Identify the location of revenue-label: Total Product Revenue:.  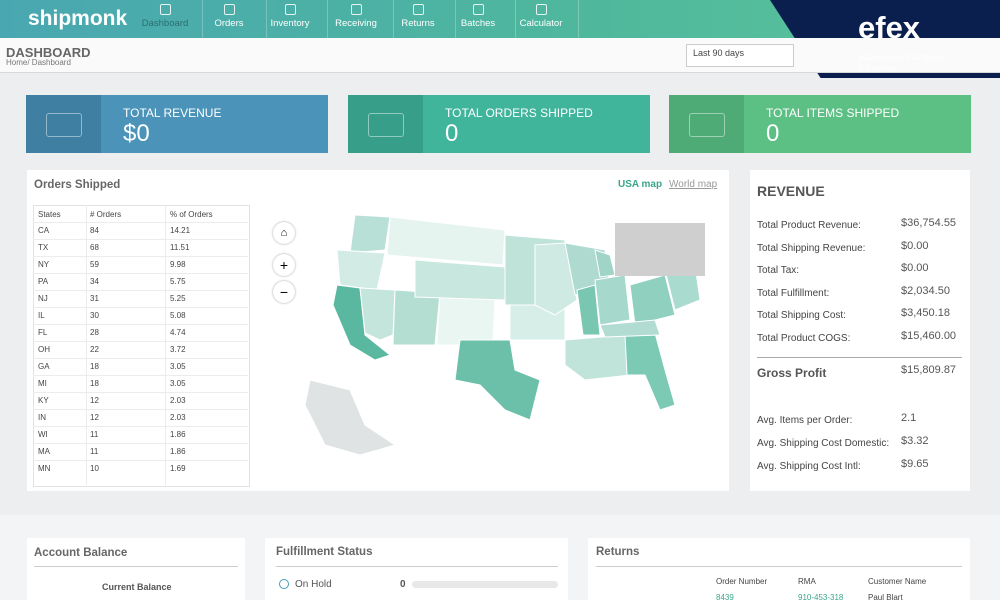
(809, 225).